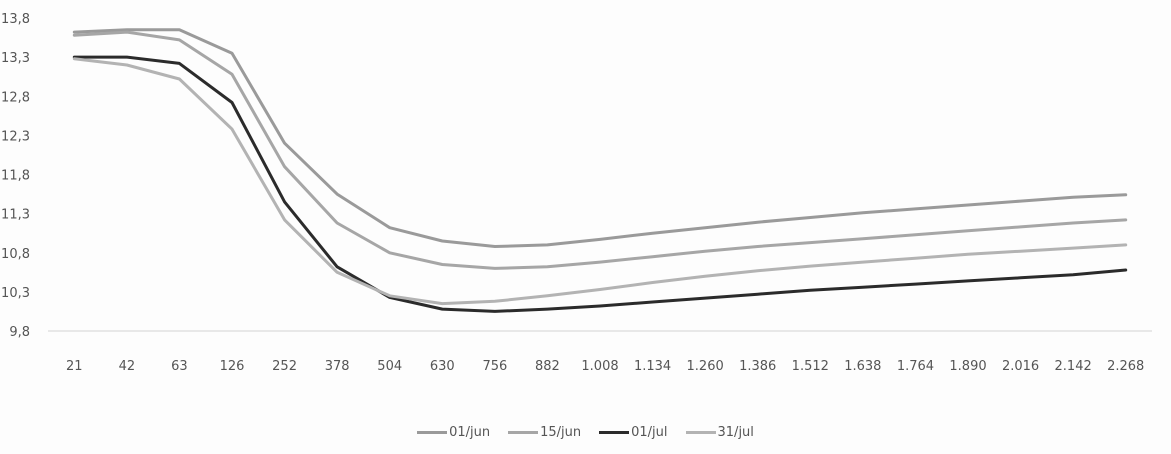 The height and width of the screenshot is (454, 1171). What do you see at coordinates (967, 366) in the screenshot?
I see `x-tick-label: 1.890` at bounding box center [967, 366].